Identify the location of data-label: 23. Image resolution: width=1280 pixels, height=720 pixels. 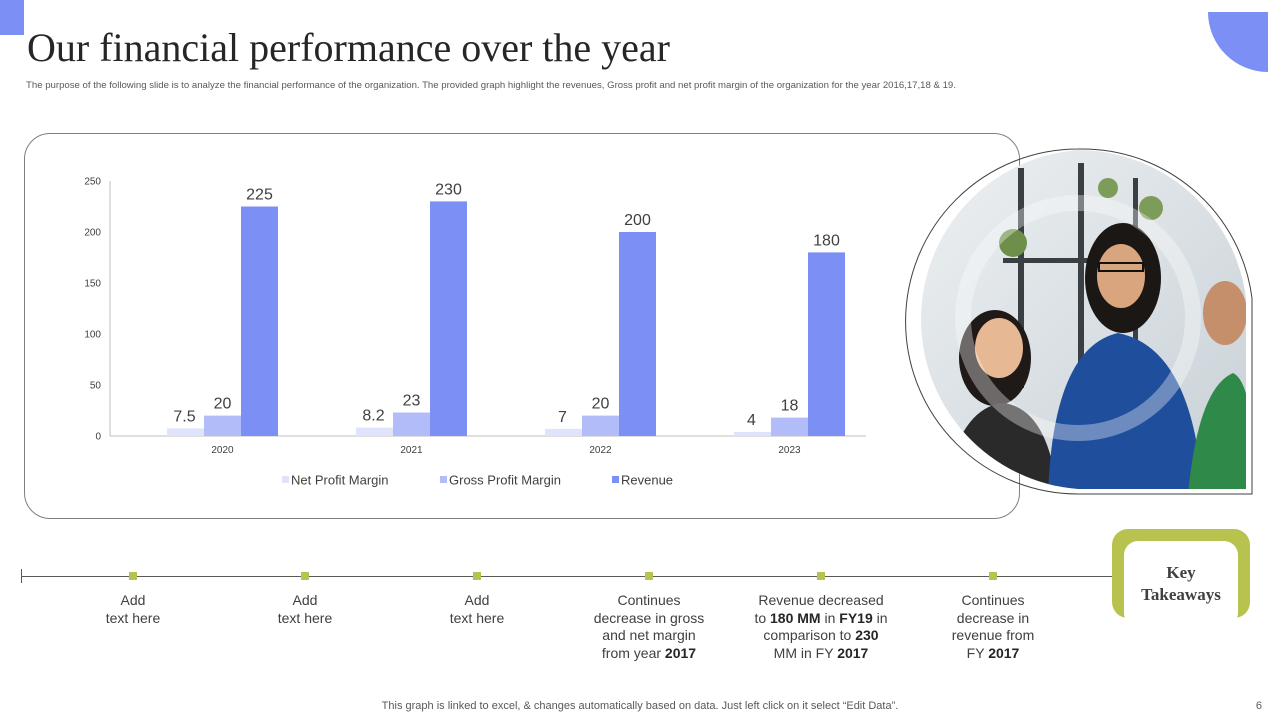
(412, 401).